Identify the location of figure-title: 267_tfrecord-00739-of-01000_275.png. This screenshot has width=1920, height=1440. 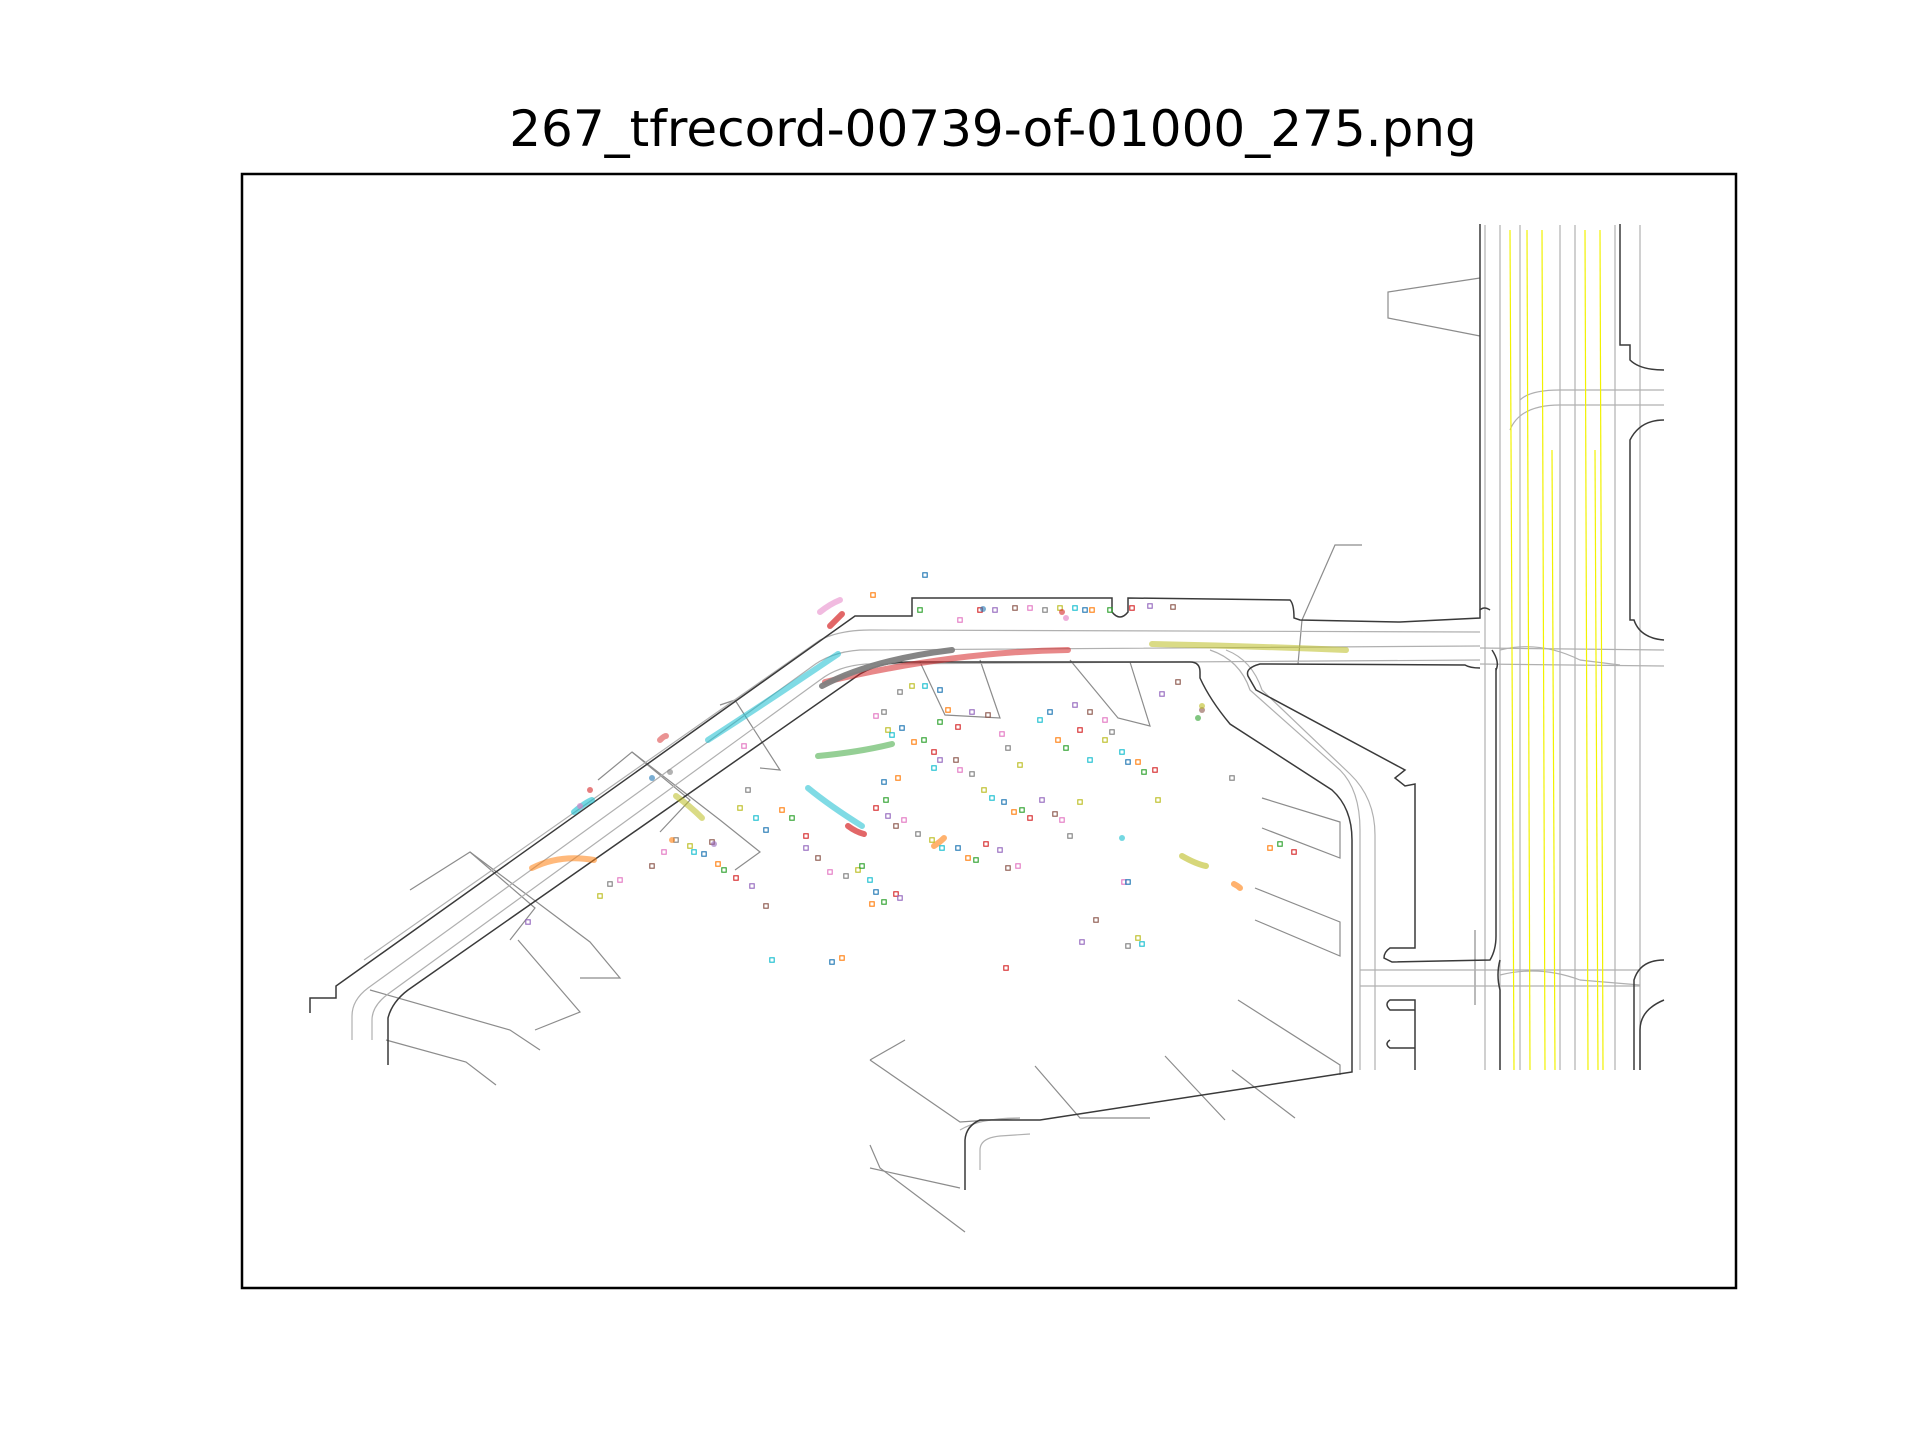
(993, 129).